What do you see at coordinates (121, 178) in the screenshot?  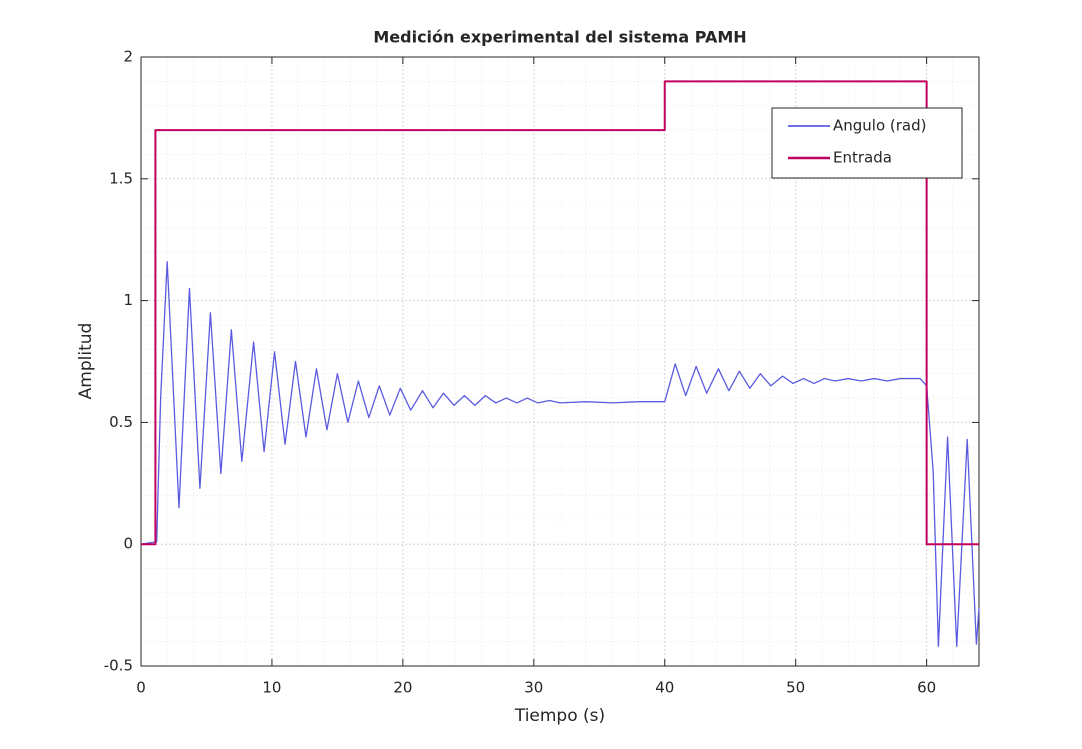 I see `y-tick-label: 1.5` at bounding box center [121, 178].